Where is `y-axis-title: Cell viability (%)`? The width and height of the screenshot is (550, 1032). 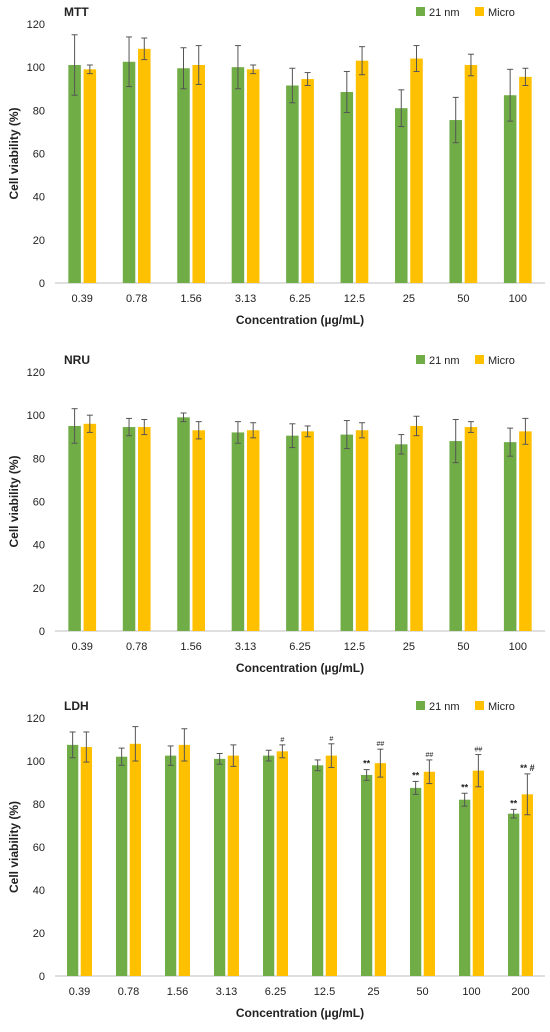
y-axis-title: Cell viability (%) is located at coordinates (14, 153).